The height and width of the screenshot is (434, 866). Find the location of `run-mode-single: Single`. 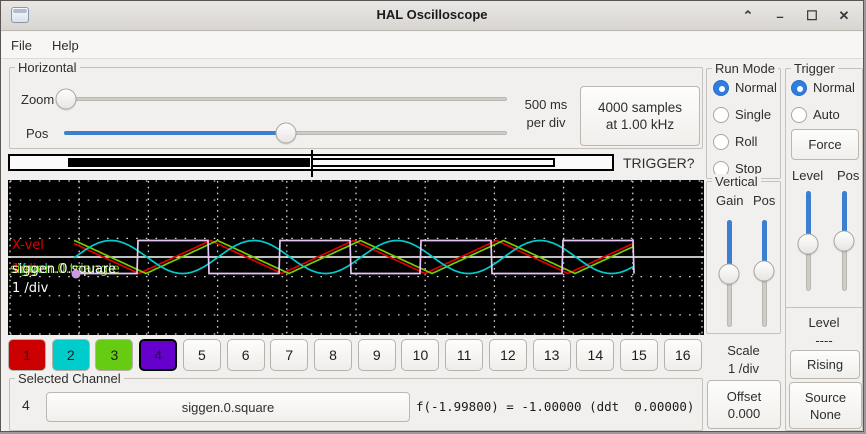

run-mode-single: Single is located at coordinates (745, 114).